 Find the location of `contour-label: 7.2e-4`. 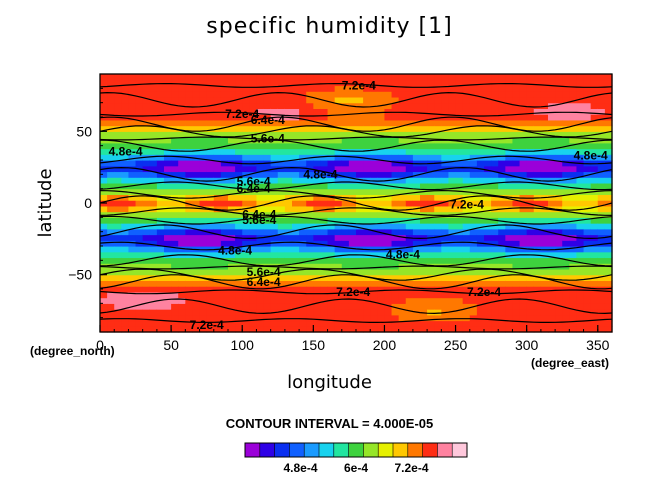

contour-label: 7.2e-4 is located at coordinates (207, 325).